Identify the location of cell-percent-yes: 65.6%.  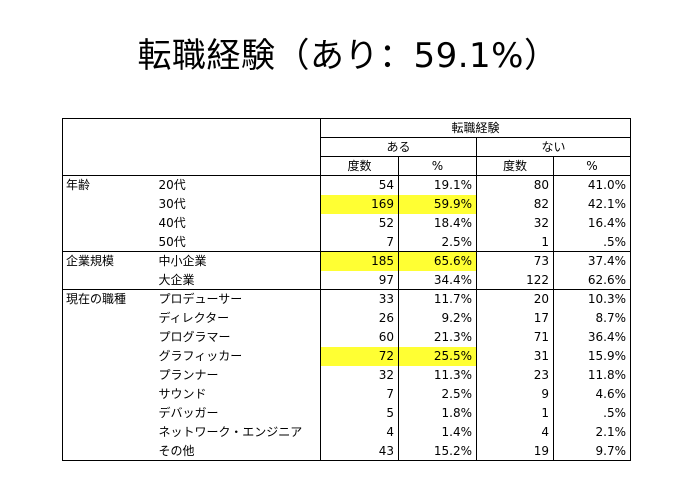
(437, 261).